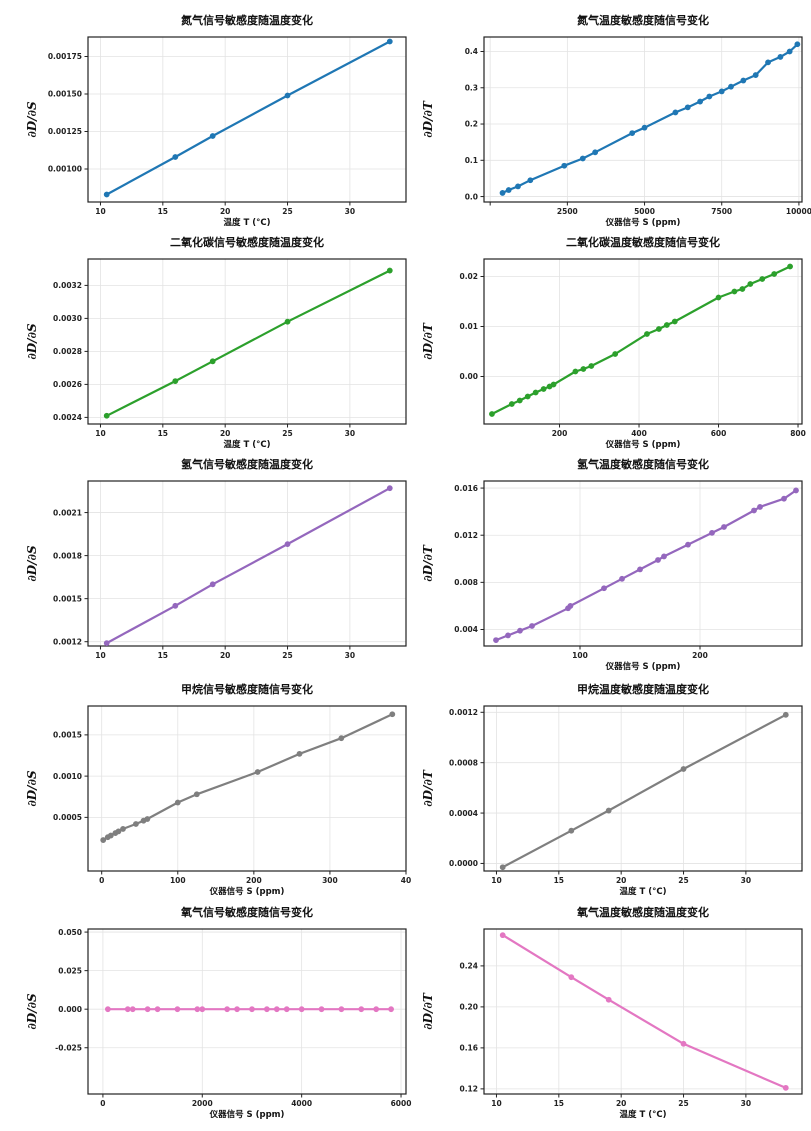 This screenshot has width=811, height=1131. What do you see at coordinates (178, 880) in the screenshot?
I see `x-tick-label: 100` at bounding box center [178, 880].